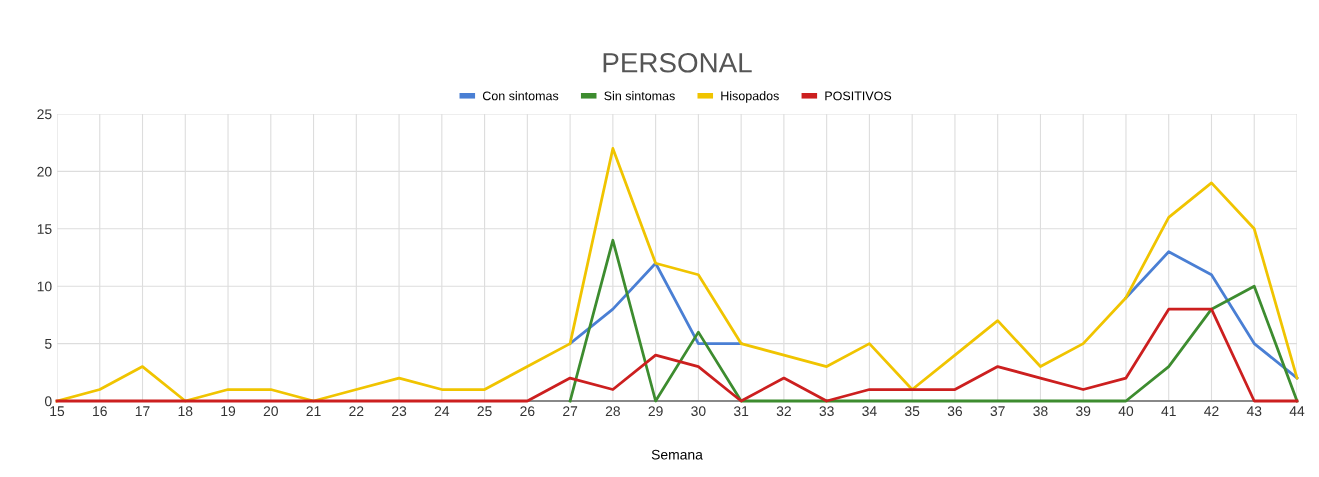 The height and width of the screenshot is (477, 1319). Describe the element at coordinates (741, 411) in the screenshot. I see `x-tick-label: 31` at that location.